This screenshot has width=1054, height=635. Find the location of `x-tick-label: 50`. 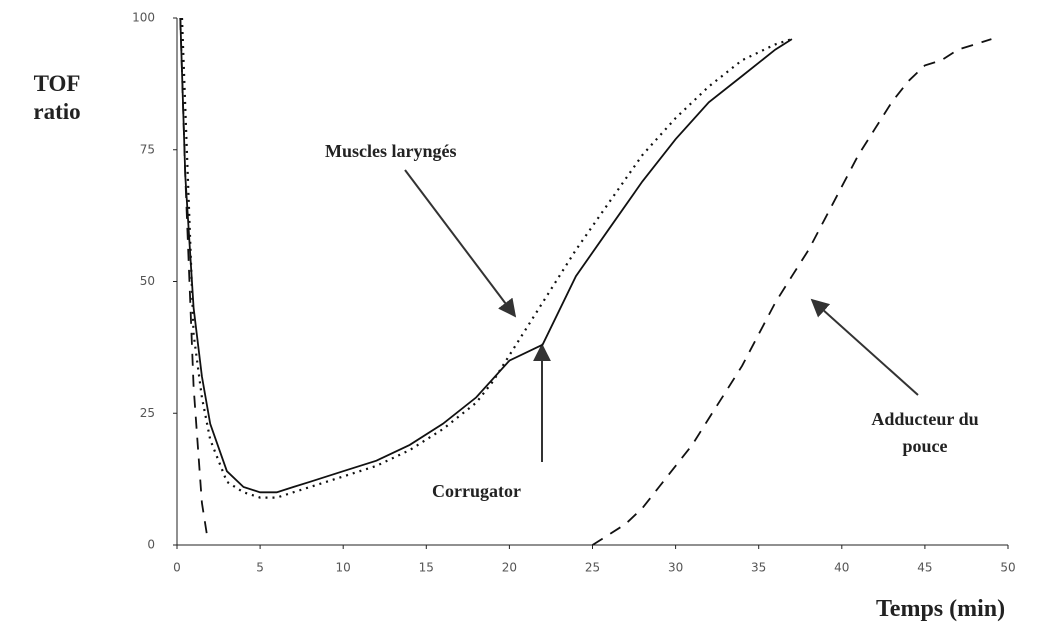

x-tick-label: 50 is located at coordinates (1007, 568).